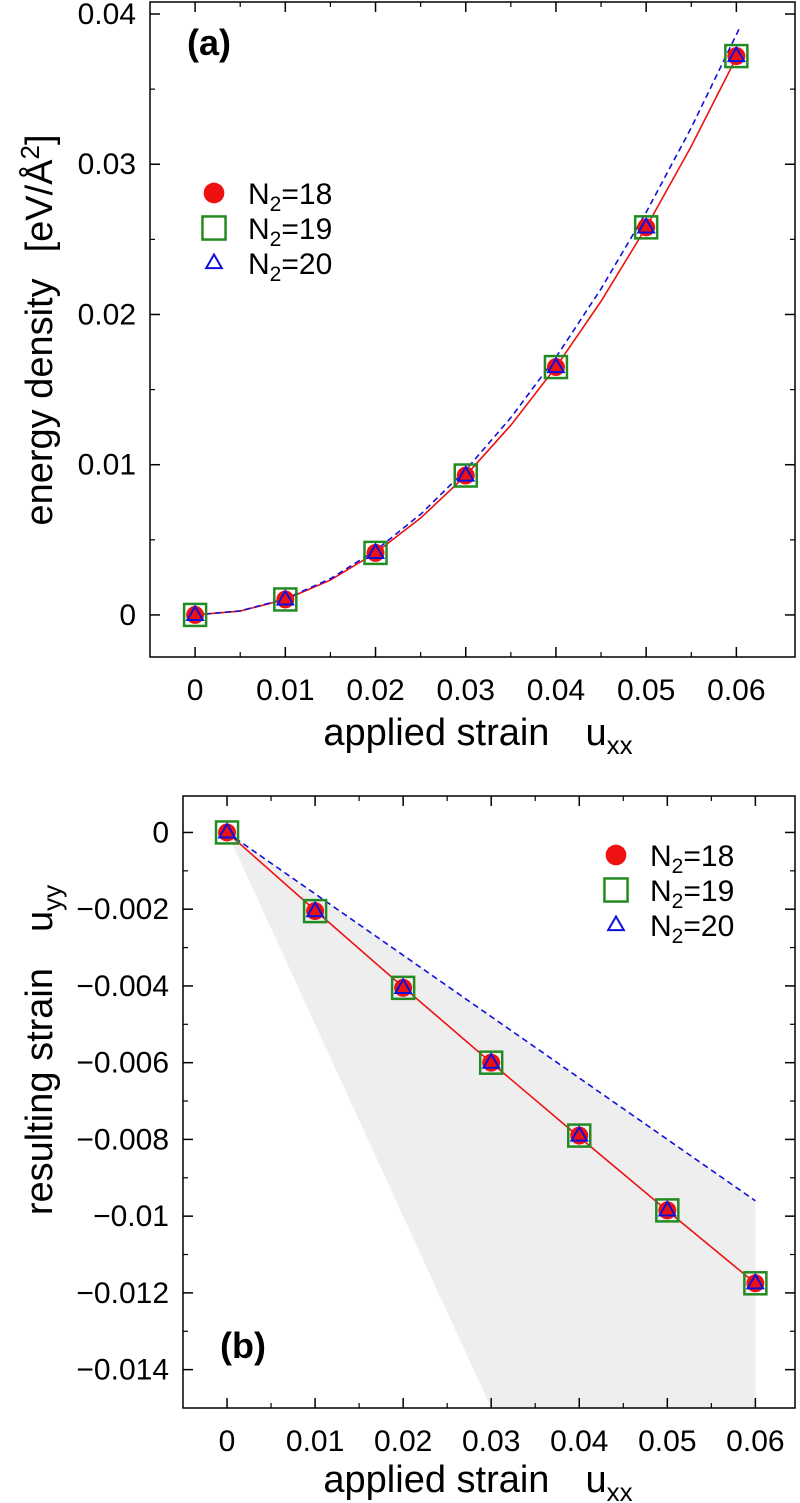 Image resolution: width=800 pixels, height=1503 pixels. What do you see at coordinates (107, 15) in the screenshot?
I see `y-tick-label: 0.04` at bounding box center [107, 15].